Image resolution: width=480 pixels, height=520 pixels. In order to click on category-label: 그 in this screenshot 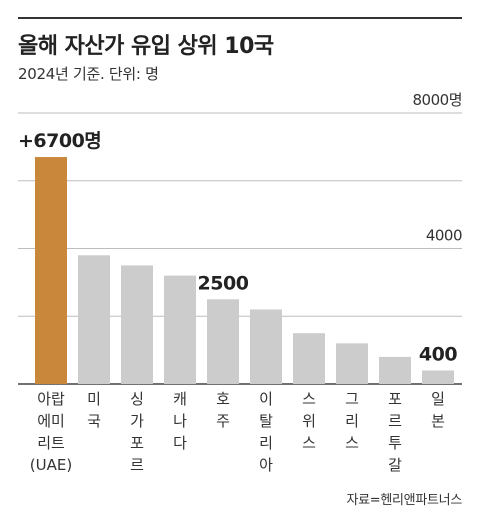, I will do `click(352, 399)`.